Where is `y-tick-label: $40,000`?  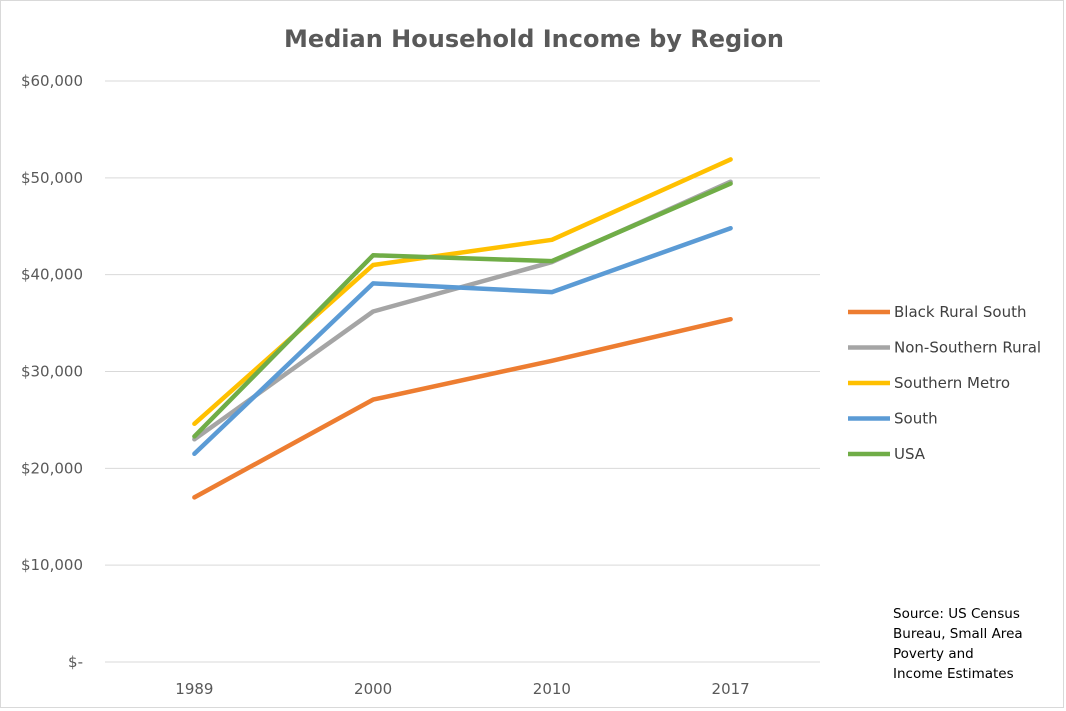
y-tick-label: $40,000 is located at coordinates (52, 275).